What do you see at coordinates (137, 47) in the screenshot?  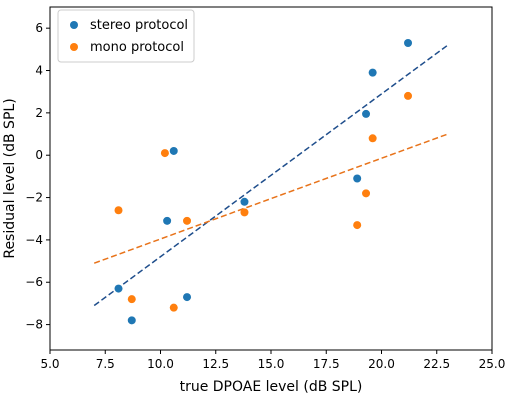 I see `legend-label: mono protocol` at bounding box center [137, 47].